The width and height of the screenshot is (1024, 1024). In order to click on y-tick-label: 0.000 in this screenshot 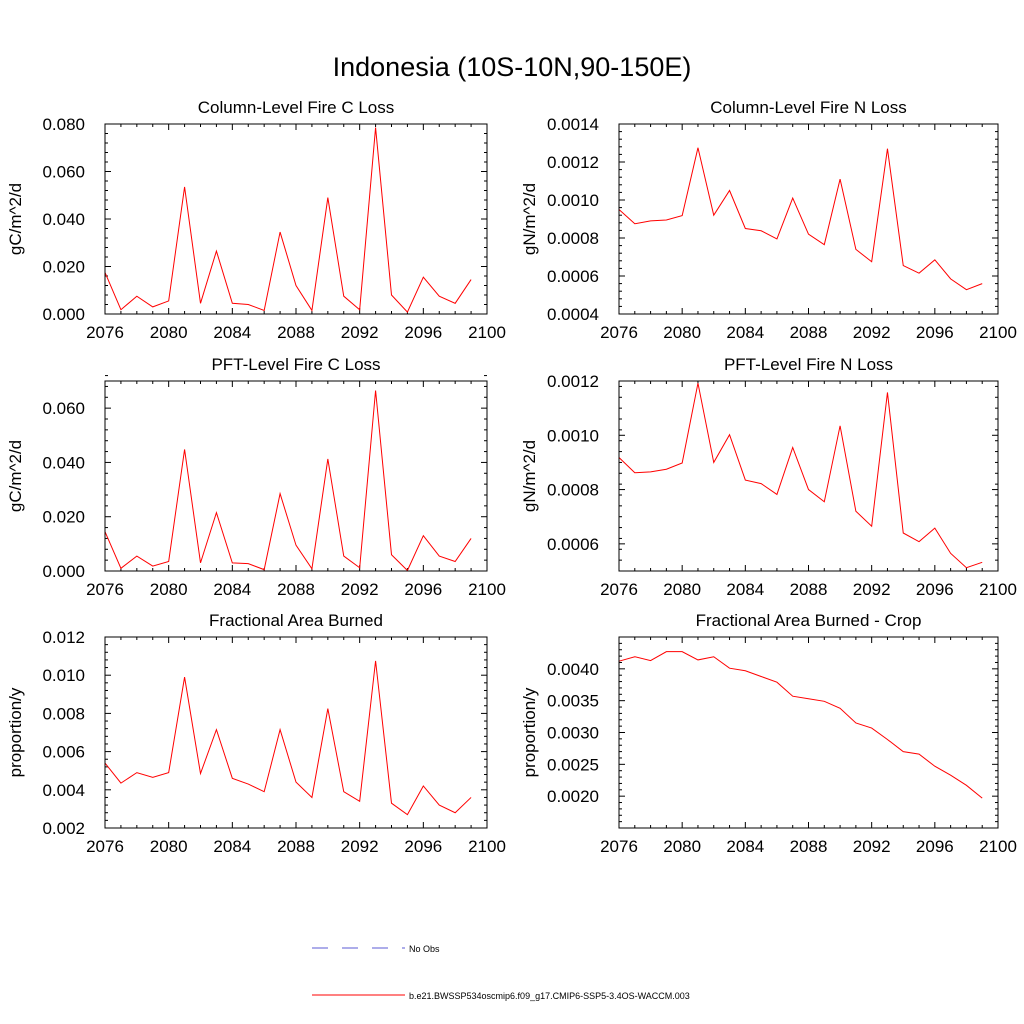, I will do `click(63, 571)`.